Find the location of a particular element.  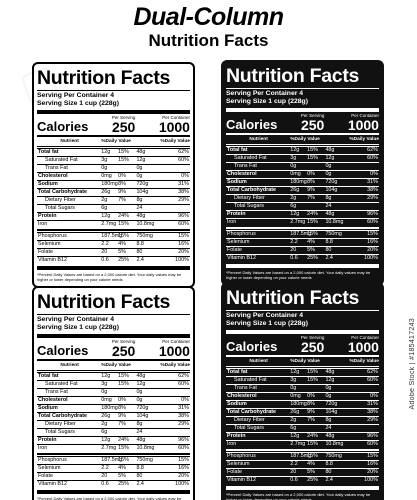

calories-serving-value: 250 is located at coordinates (123, 351).